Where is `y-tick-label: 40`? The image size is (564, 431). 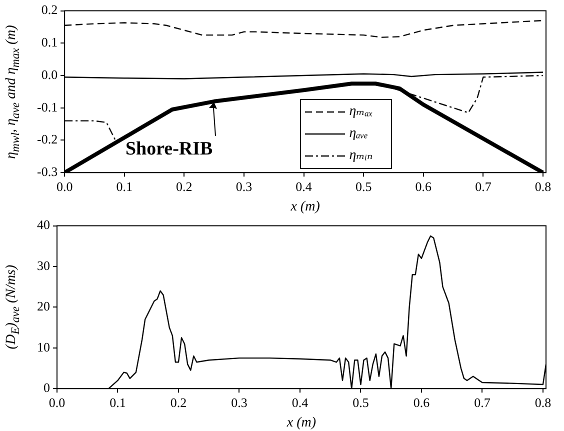 y-tick-label: 40 is located at coordinates (43, 224).